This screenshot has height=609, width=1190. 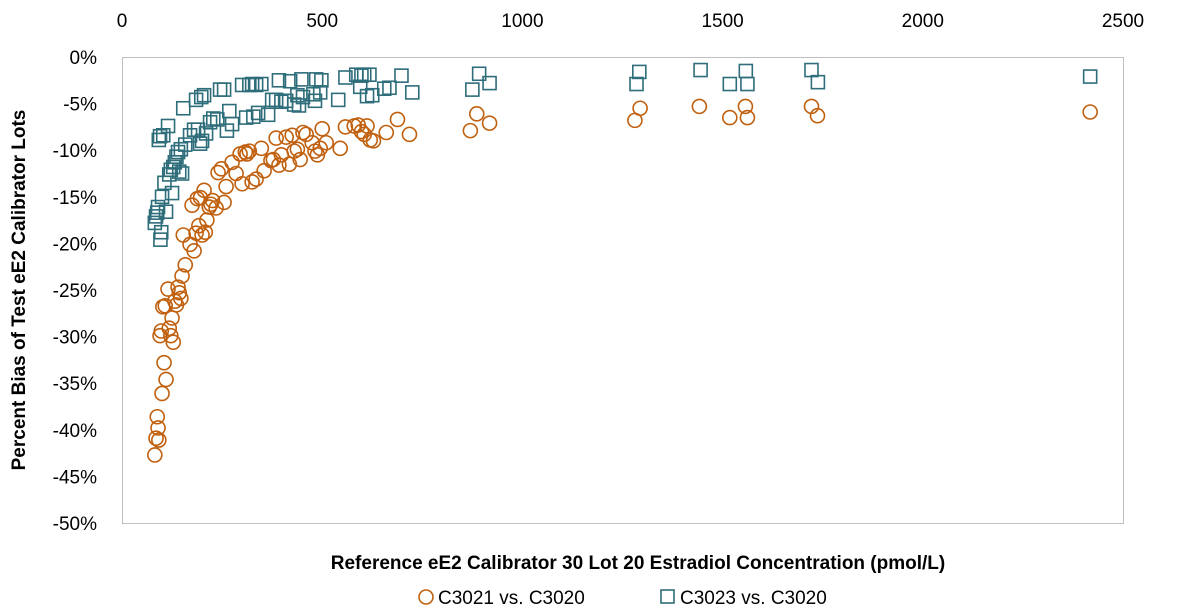 What do you see at coordinates (743, 598) in the screenshot?
I see `legend-item-c3023: C3023 vs. C3020` at bounding box center [743, 598].